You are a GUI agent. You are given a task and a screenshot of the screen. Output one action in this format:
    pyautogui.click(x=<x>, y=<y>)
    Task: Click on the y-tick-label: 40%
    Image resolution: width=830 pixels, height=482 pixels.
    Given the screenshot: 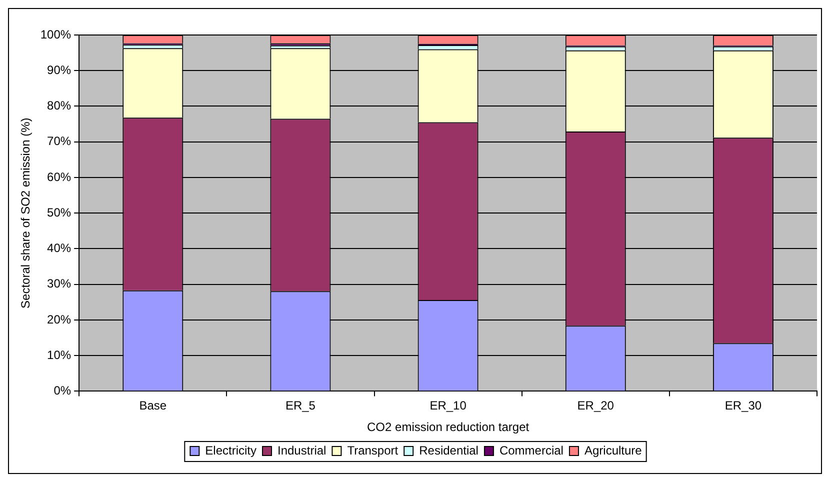 What is the action you would take?
    pyautogui.click(x=59, y=248)
    